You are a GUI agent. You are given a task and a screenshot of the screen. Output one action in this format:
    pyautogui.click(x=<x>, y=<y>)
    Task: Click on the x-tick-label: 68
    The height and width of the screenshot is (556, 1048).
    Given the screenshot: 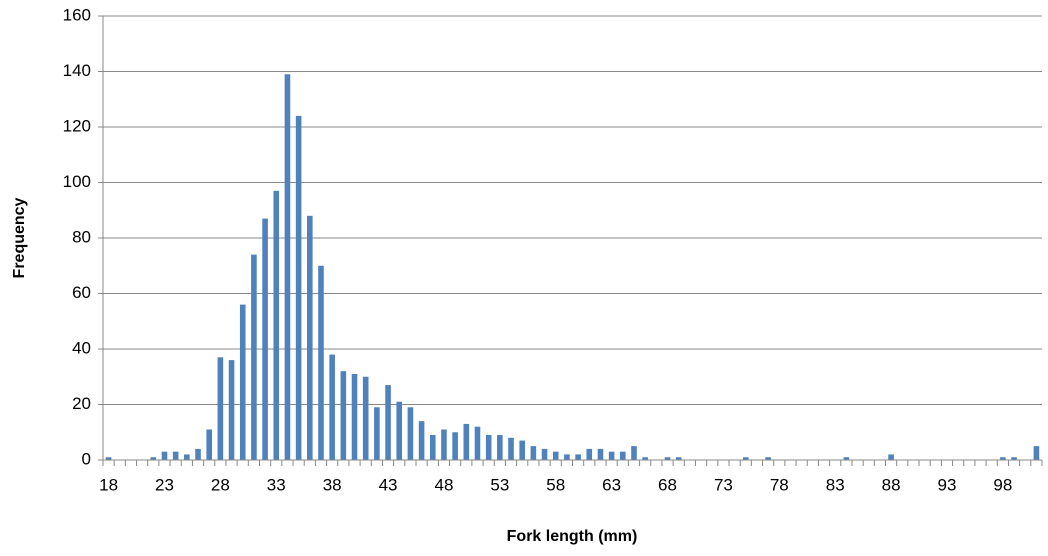 What is the action you would take?
    pyautogui.click(x=667, y=484)
    